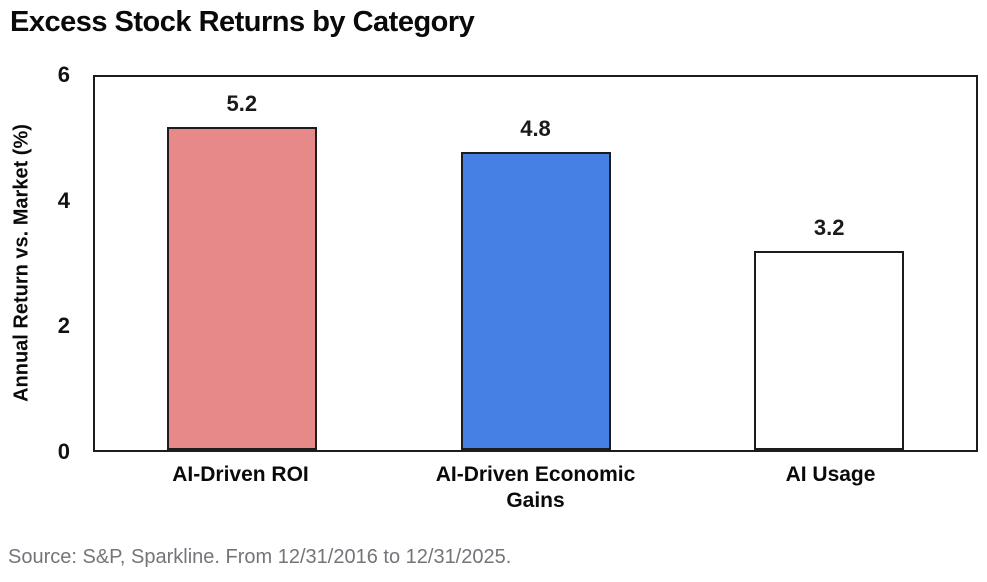 The height and width of the screenshot is (582, 987). Describe the element at coordinates (63, 200) in the screenshot. I see `y-tick-label: 4` at that location.